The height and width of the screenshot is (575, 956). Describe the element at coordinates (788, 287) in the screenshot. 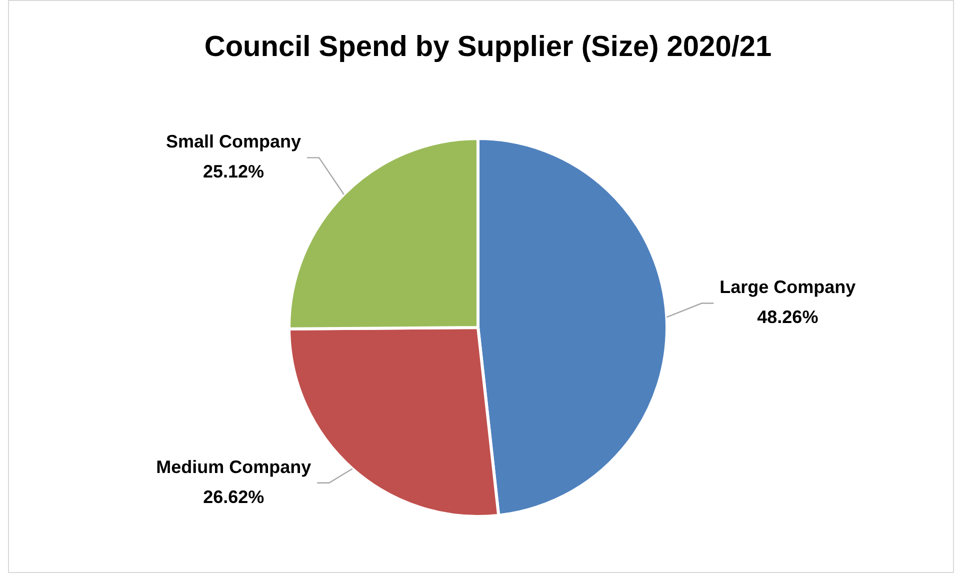

I see `slice-label: Large Company` at that location.